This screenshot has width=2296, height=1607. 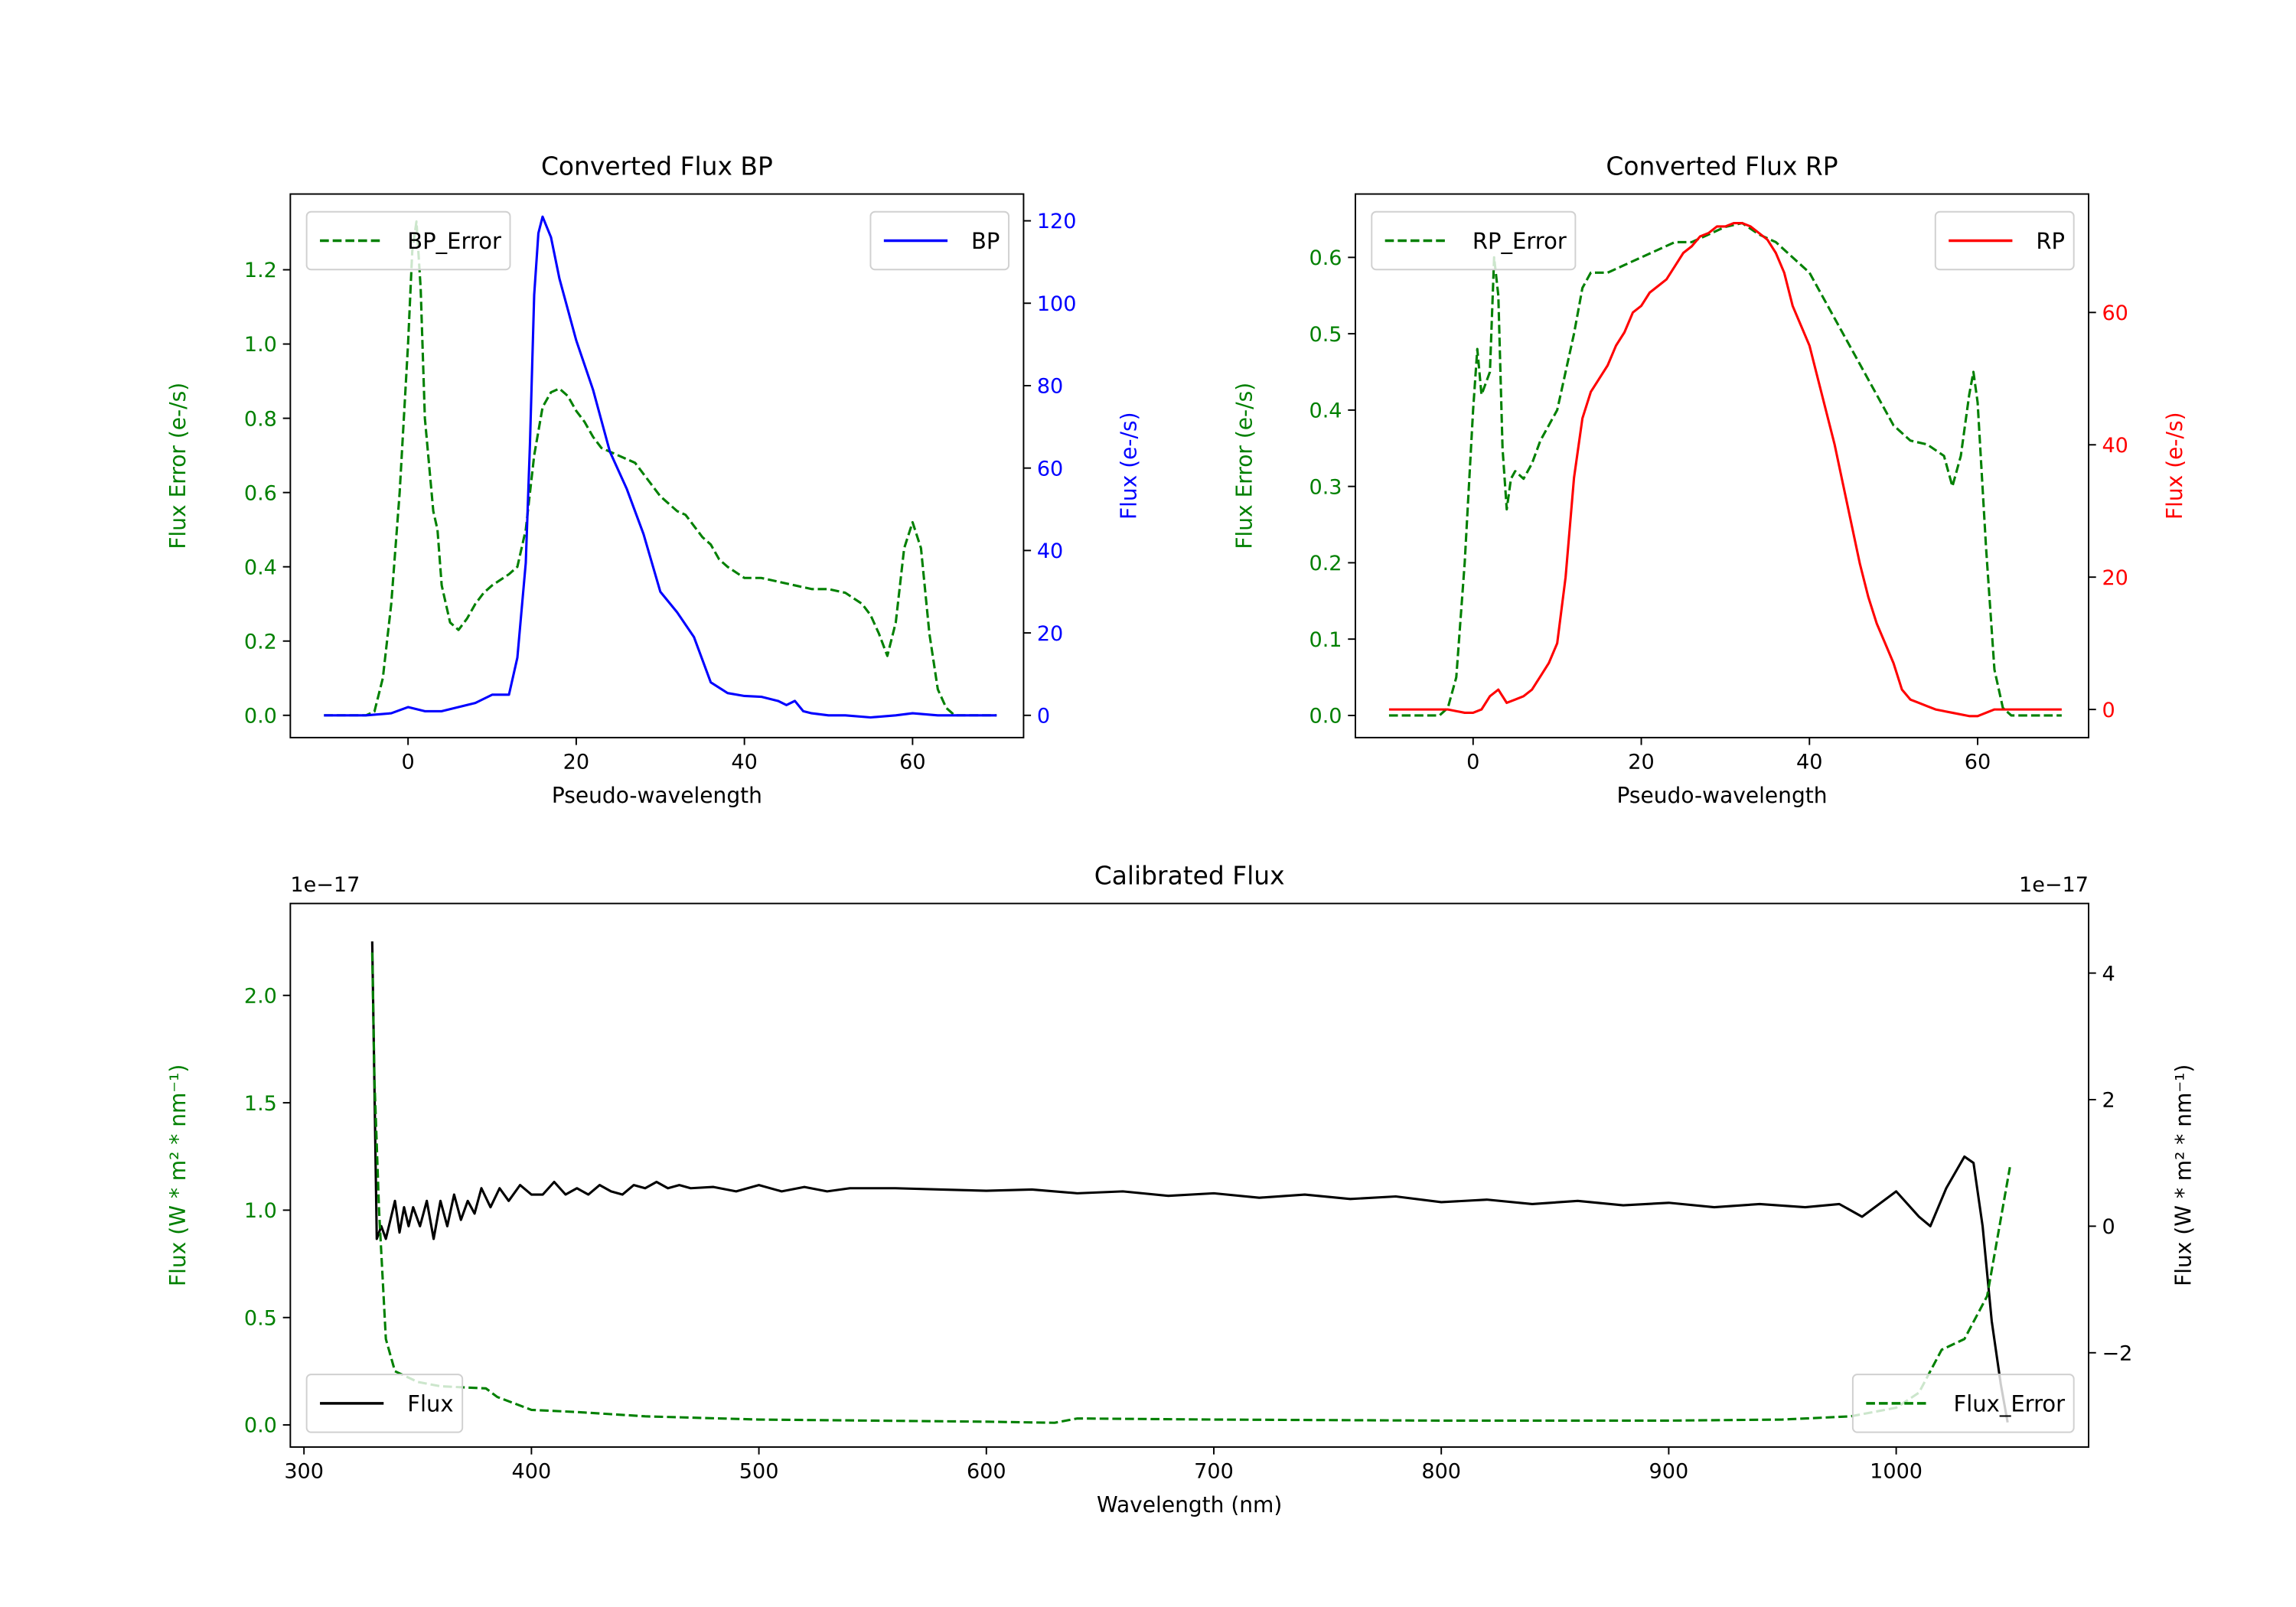 I want to click on chart-title: Converted Flux BP, so click(x=657, y=166).